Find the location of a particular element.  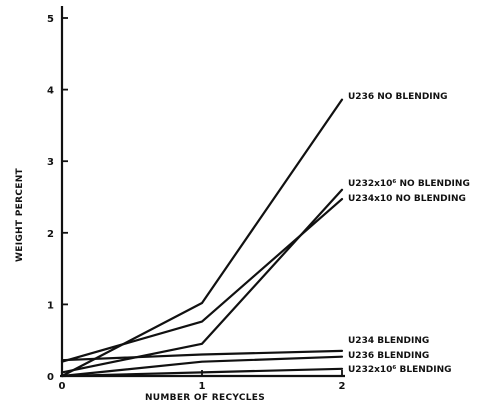

series-label: U236 BLENDING is located at coordinates (388, 356).